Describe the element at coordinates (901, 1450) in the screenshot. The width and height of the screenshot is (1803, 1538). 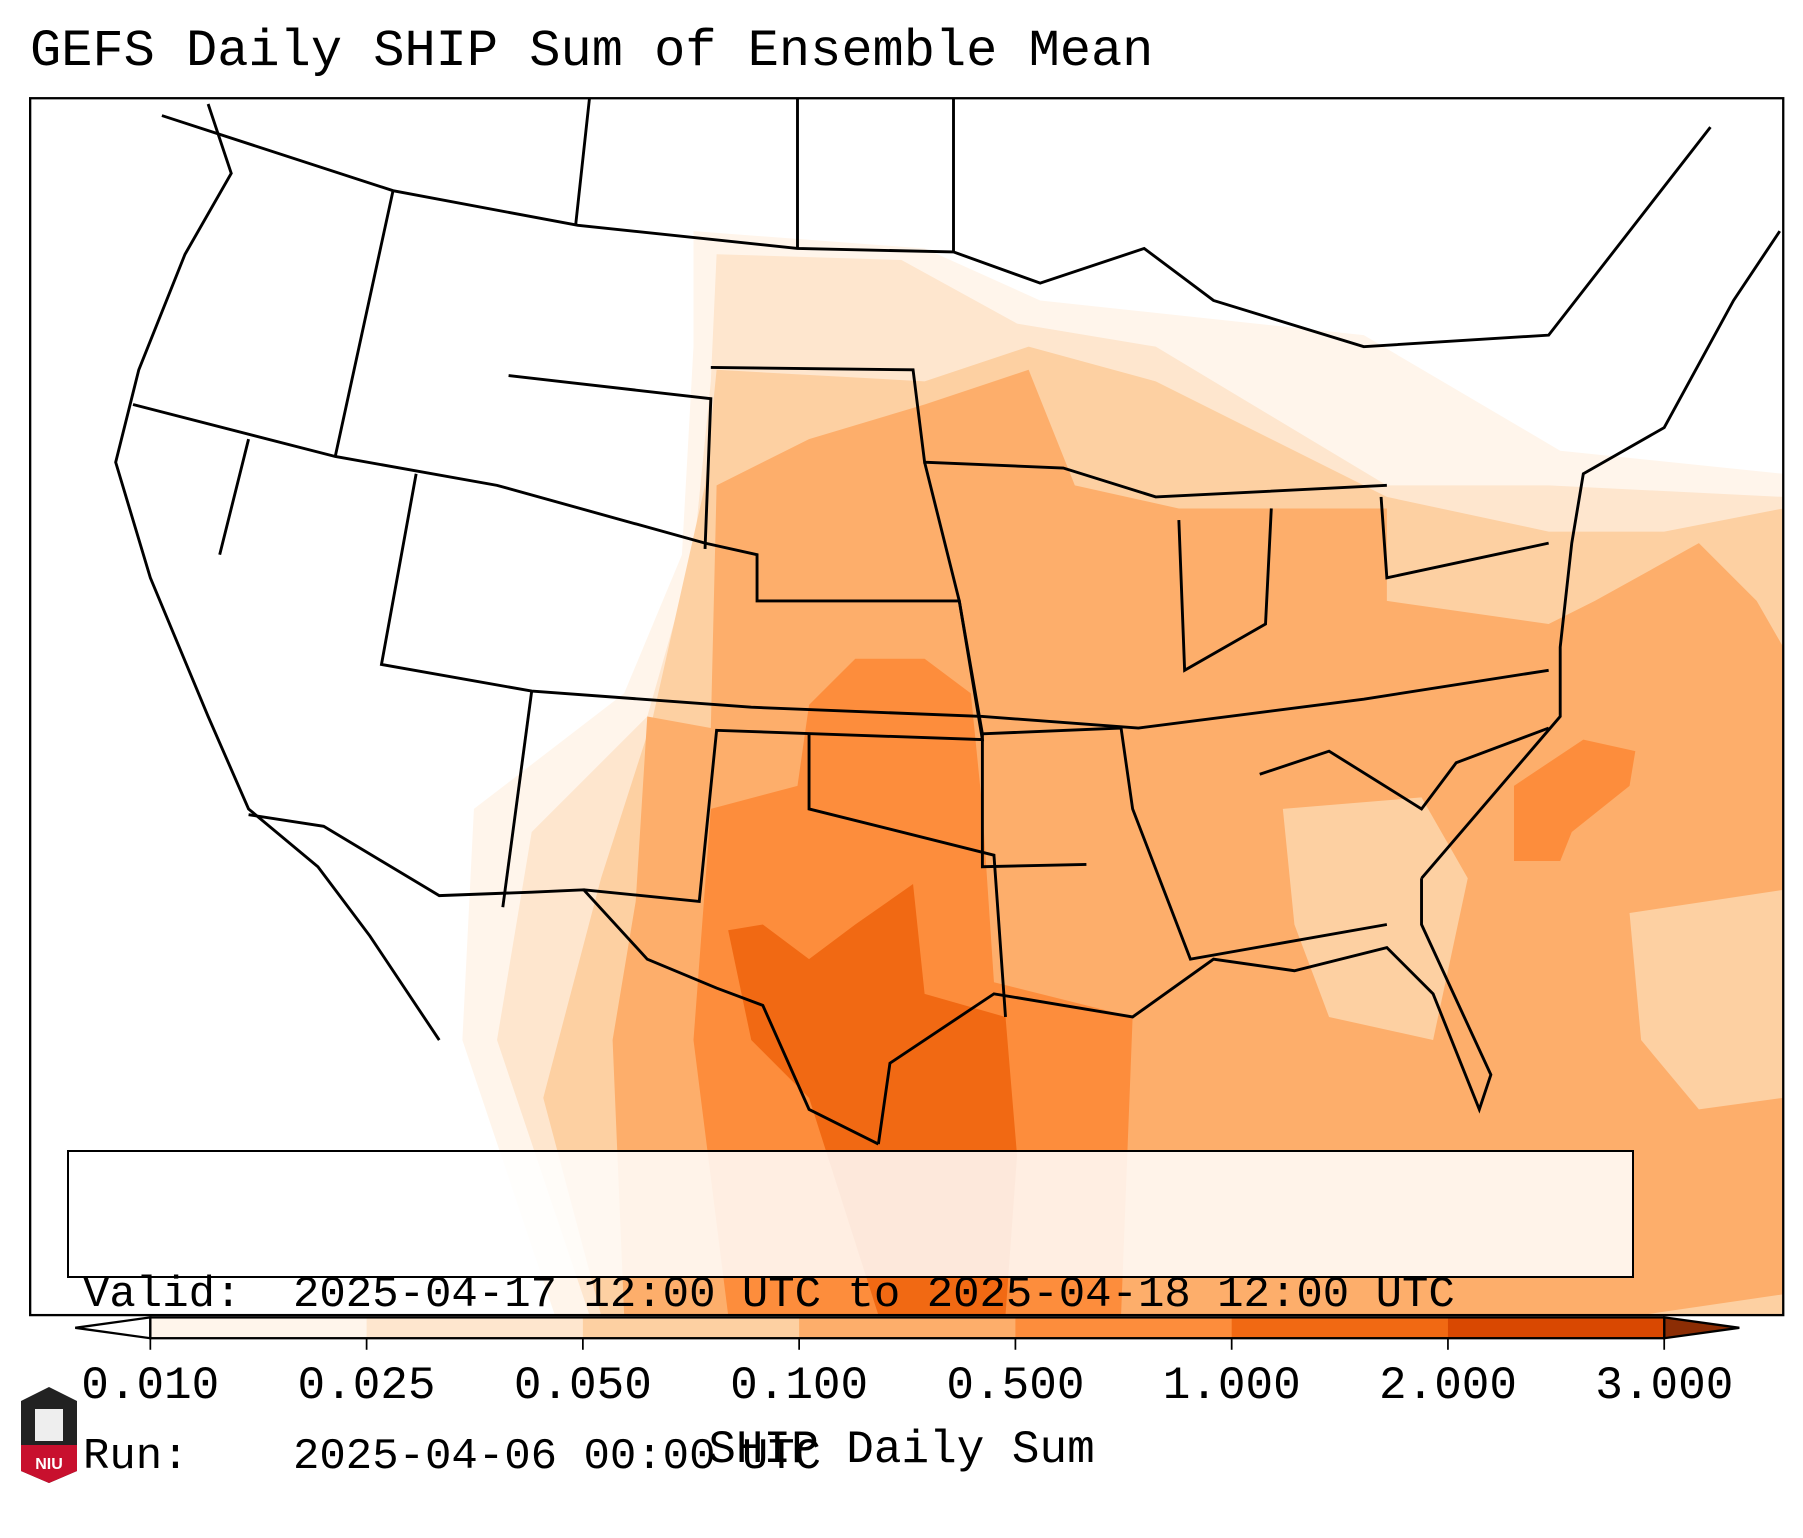
I see `colorbar-label: SHIP Daily Sum` at that location.